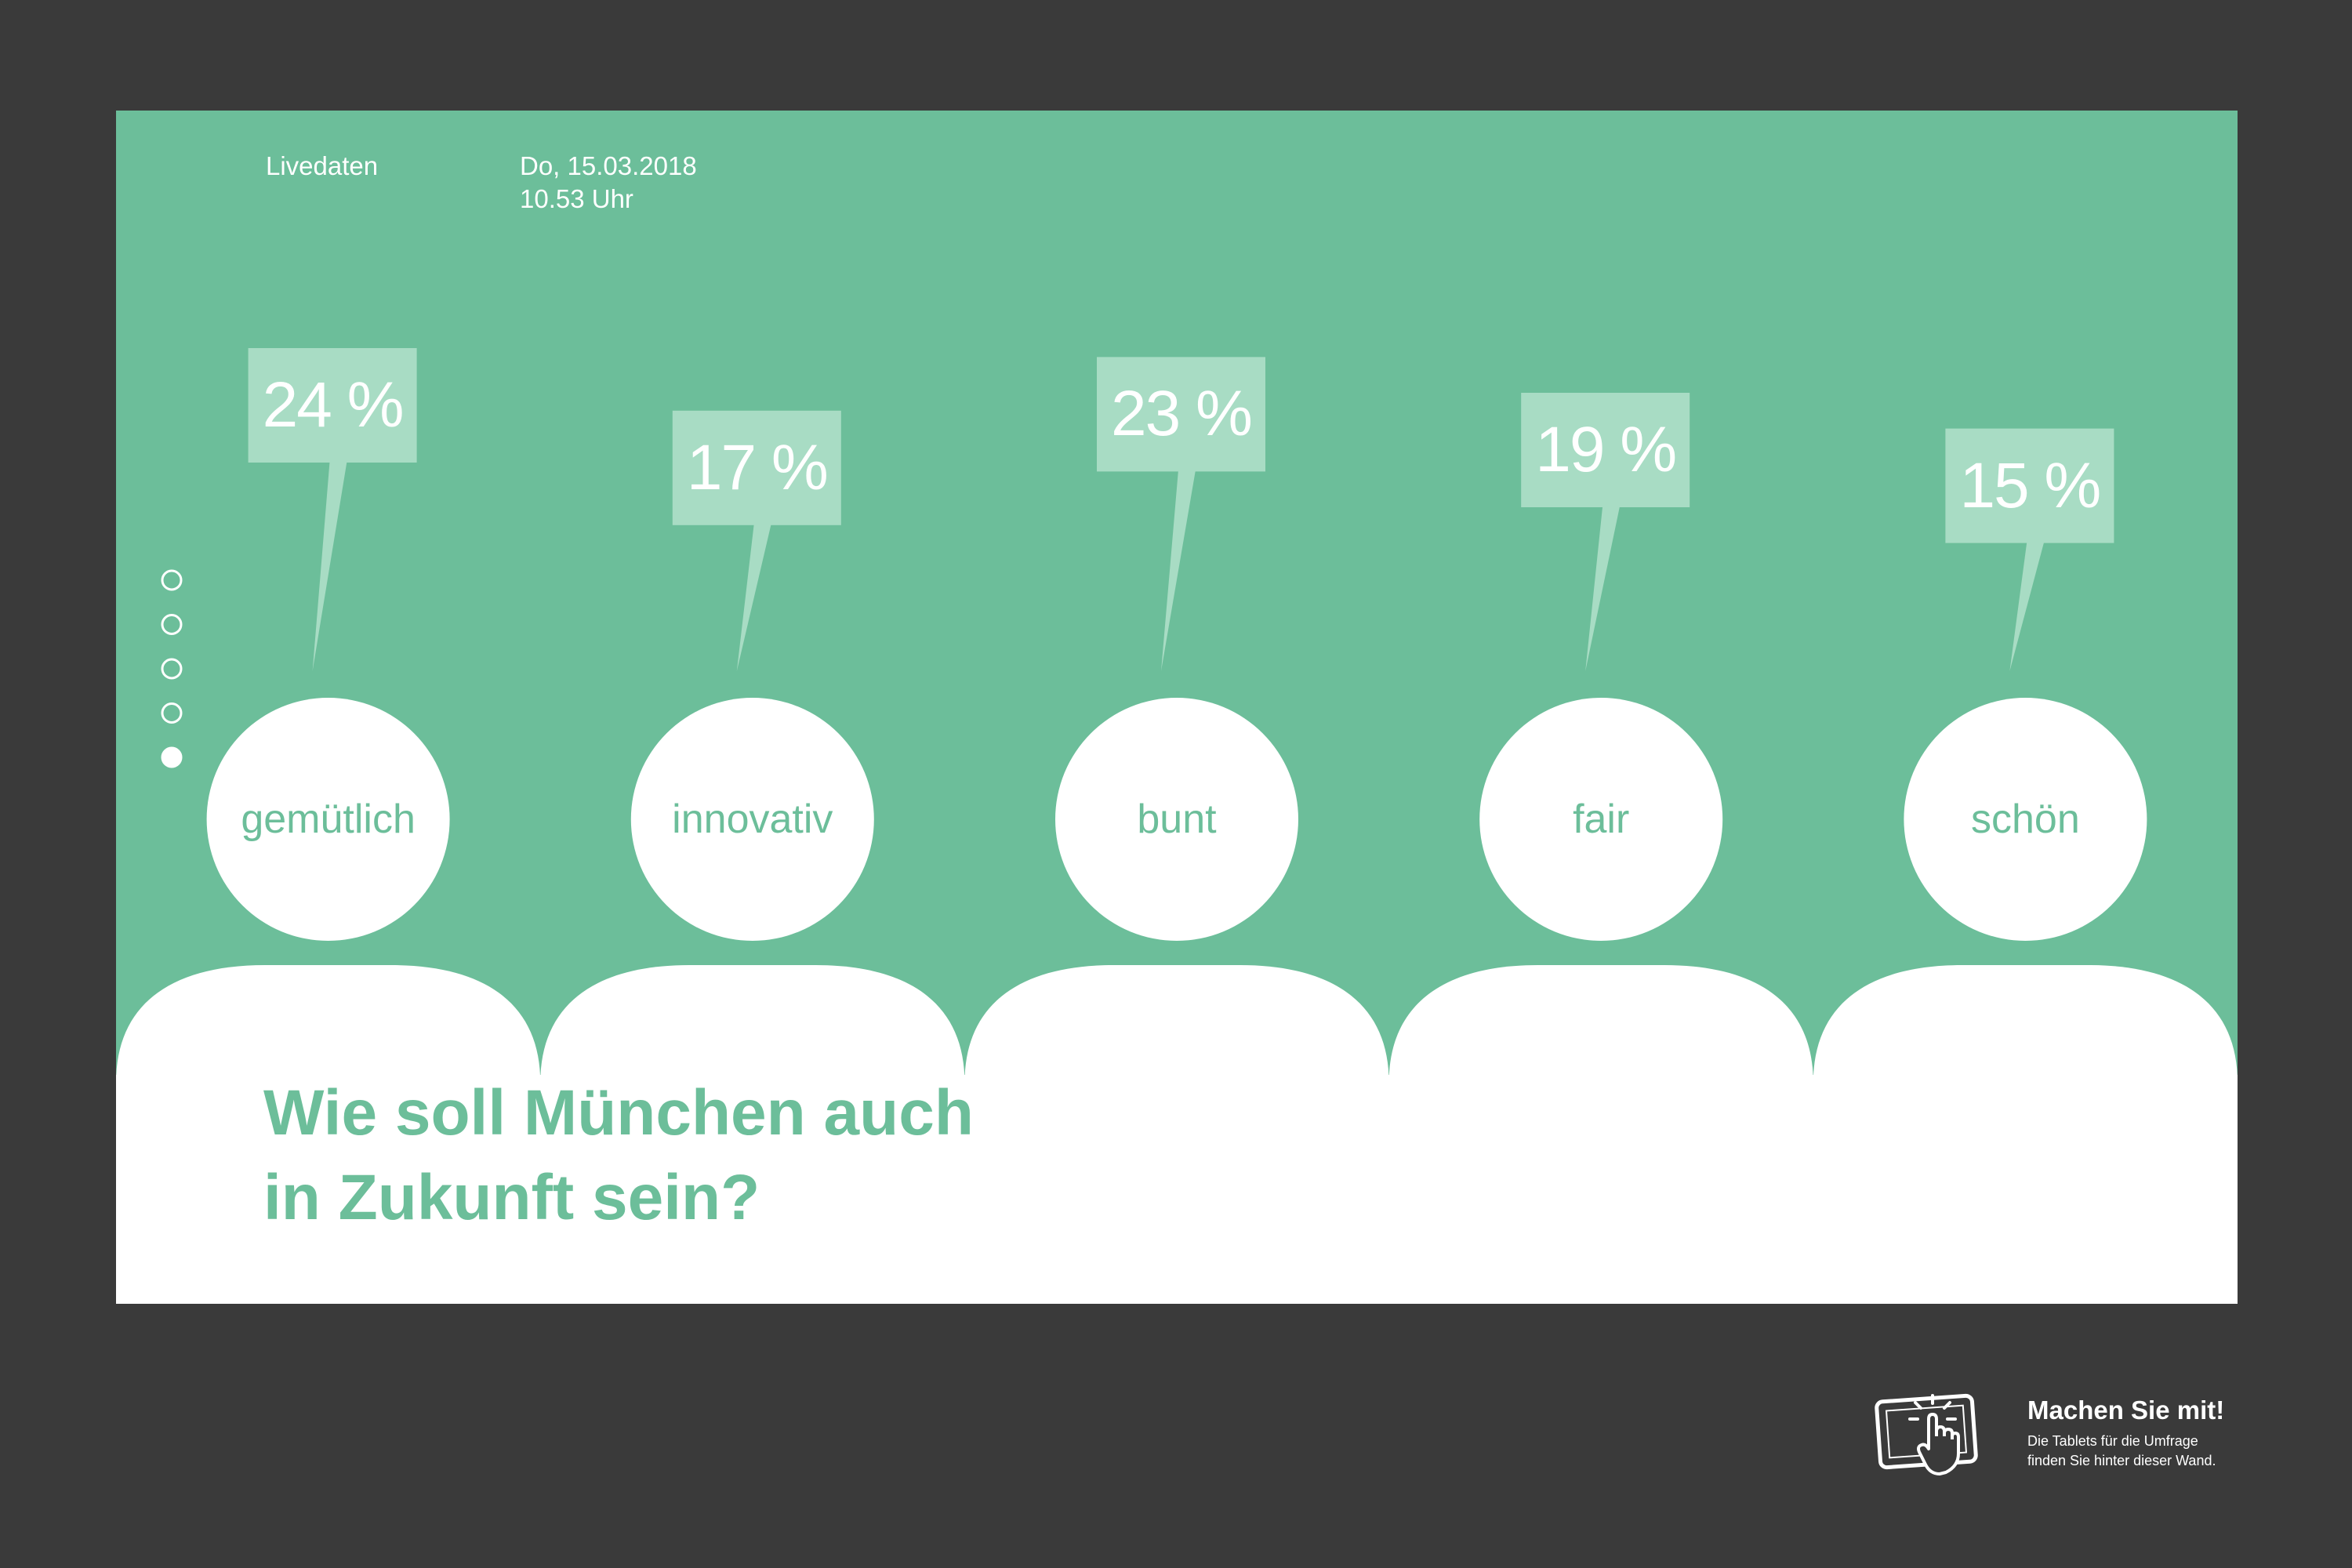  I want to click on value-label: 17 %, so click(757, 467).